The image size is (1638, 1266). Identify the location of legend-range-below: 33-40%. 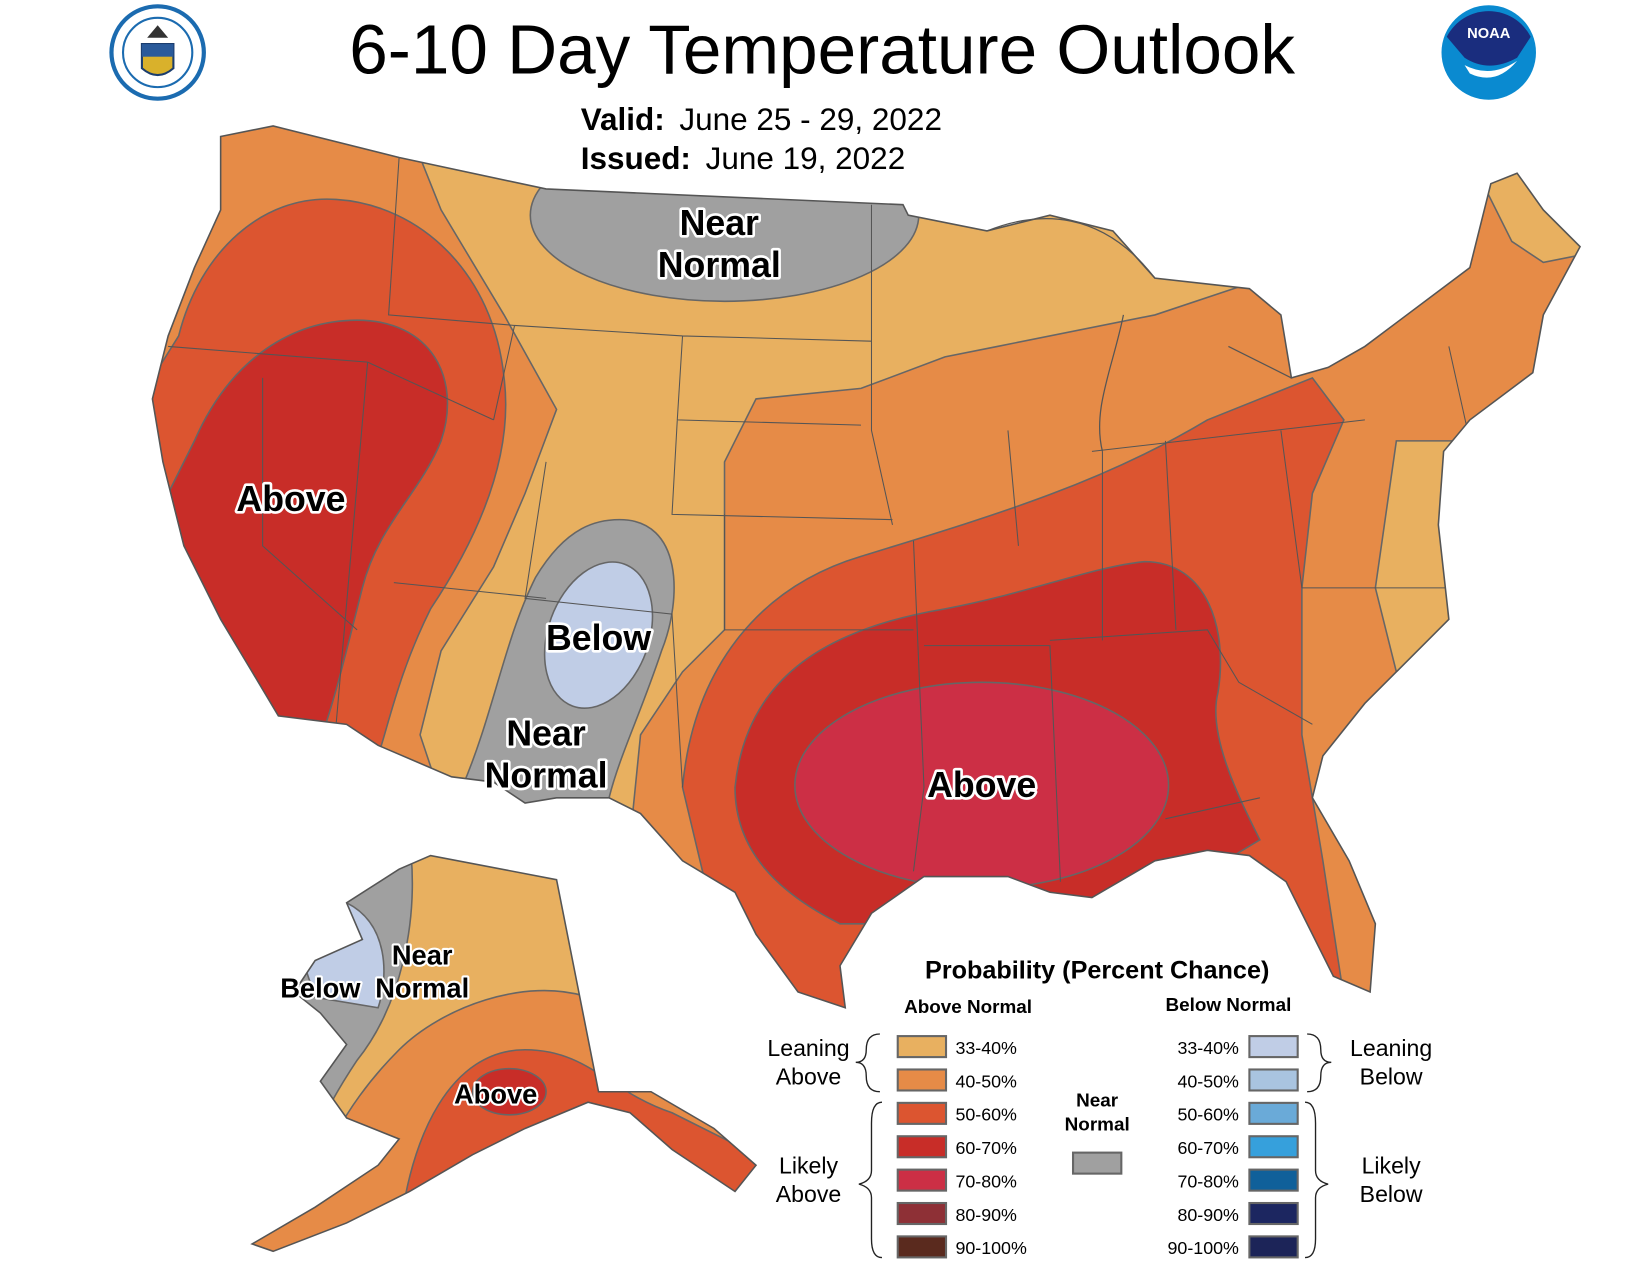
(1208, 1048).